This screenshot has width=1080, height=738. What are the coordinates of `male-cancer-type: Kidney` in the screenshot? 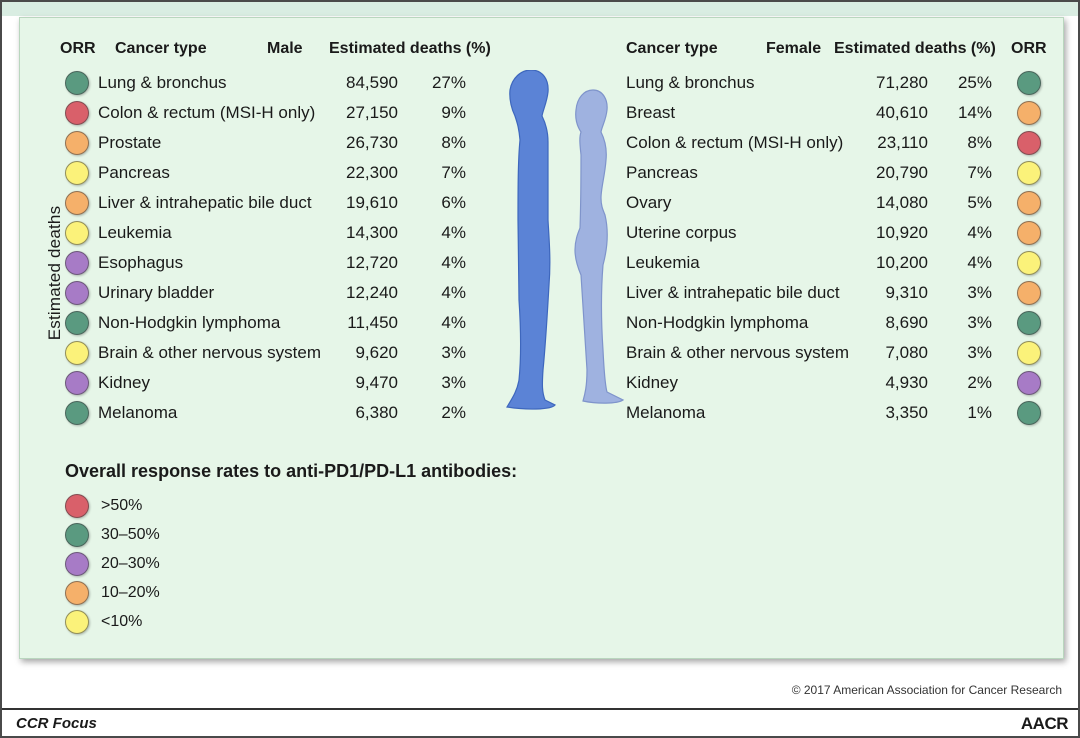 It's located at (124, 382).